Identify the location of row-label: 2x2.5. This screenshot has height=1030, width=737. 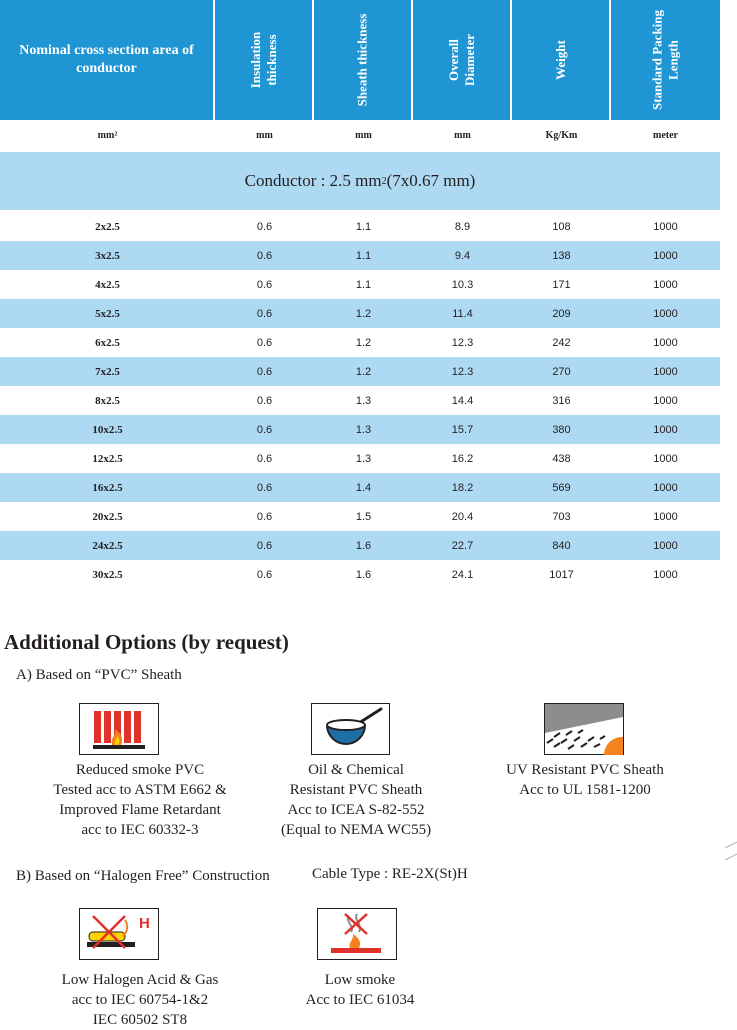
(107, 226).